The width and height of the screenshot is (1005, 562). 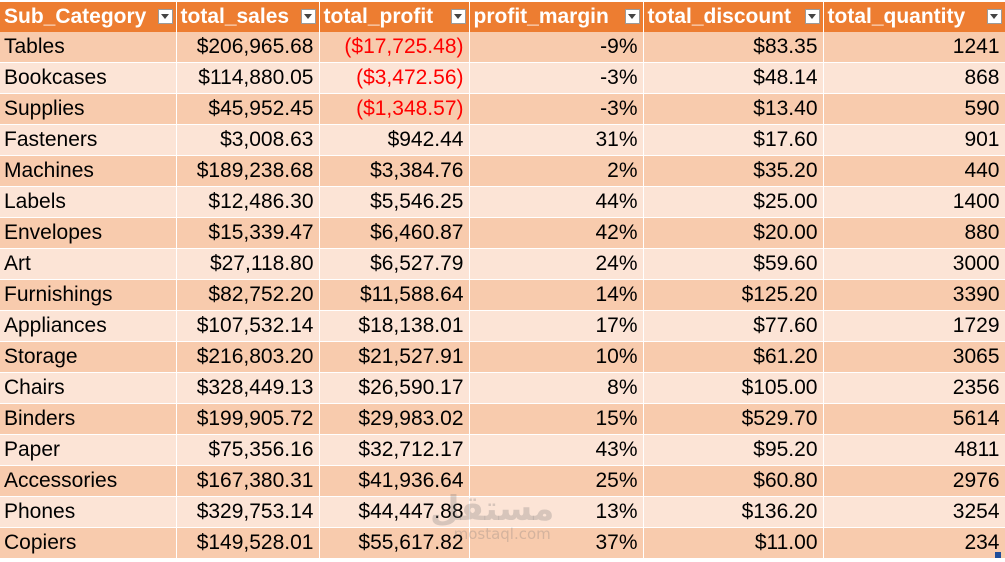 I want to click on cell-total-sales: $3,008.63, so click(x=248, y=140).